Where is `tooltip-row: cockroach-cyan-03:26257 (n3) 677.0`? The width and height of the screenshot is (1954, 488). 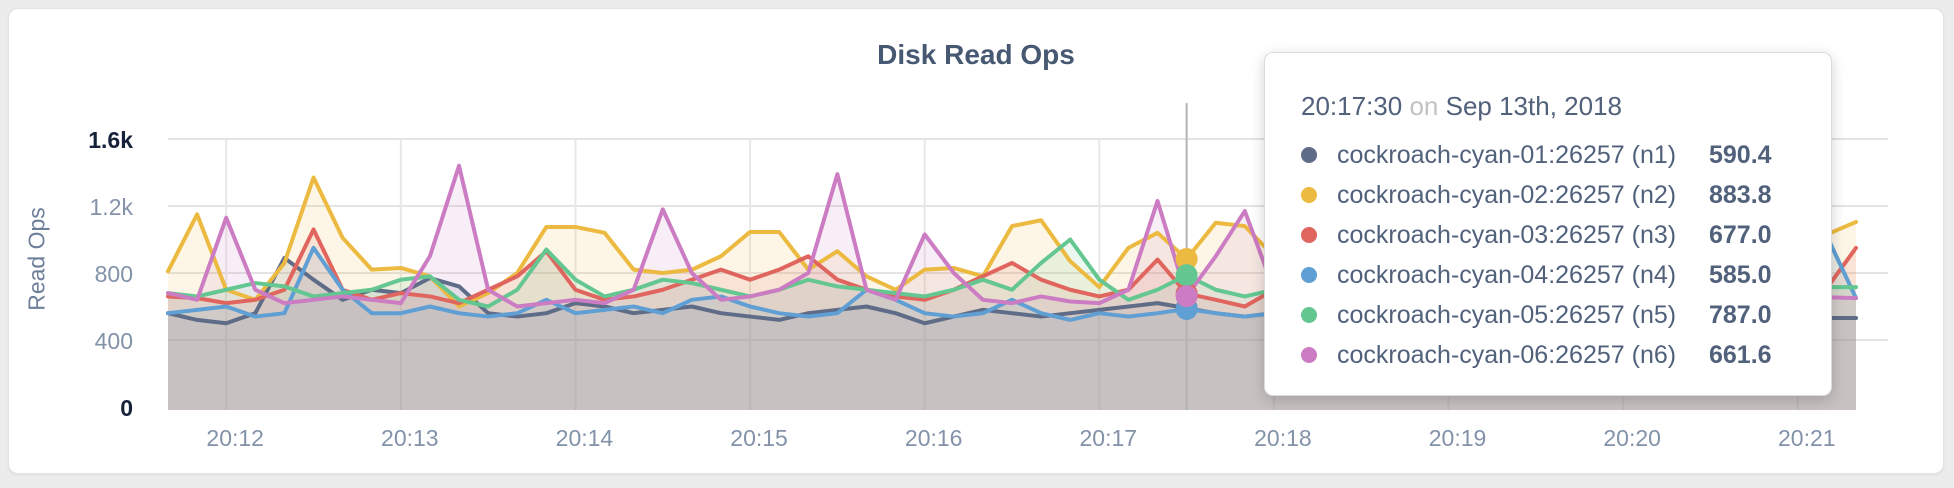 tooltip-row: cockroach-cyan-03:26257 (n3) 677.0 is located at coordinates (1551, 235).